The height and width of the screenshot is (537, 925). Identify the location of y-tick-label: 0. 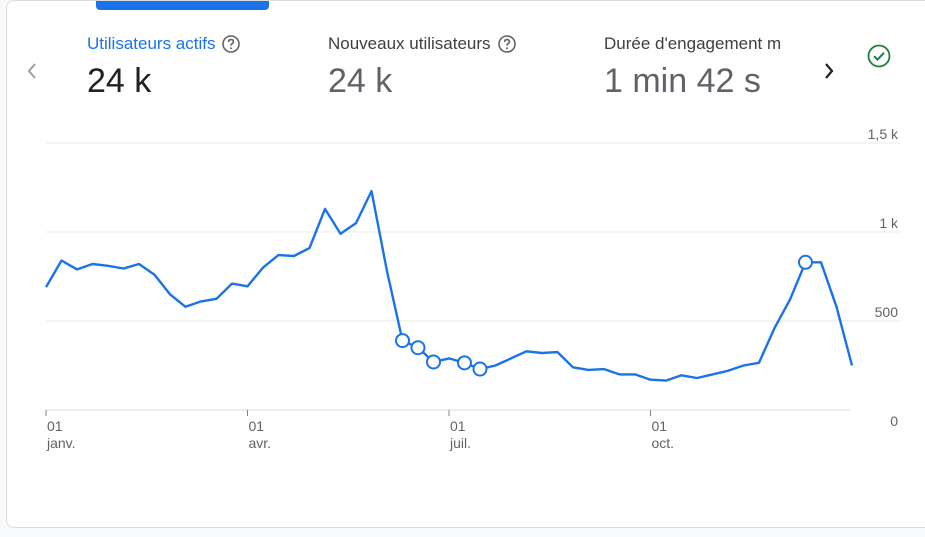
(894, 421).